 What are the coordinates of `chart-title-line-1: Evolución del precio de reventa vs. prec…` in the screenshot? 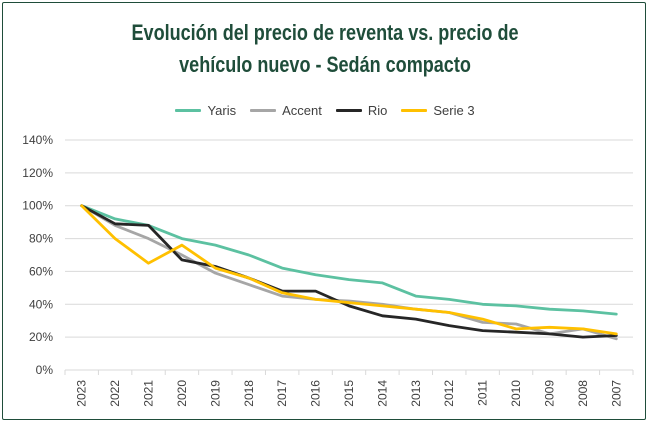 It's located at (325, 32).